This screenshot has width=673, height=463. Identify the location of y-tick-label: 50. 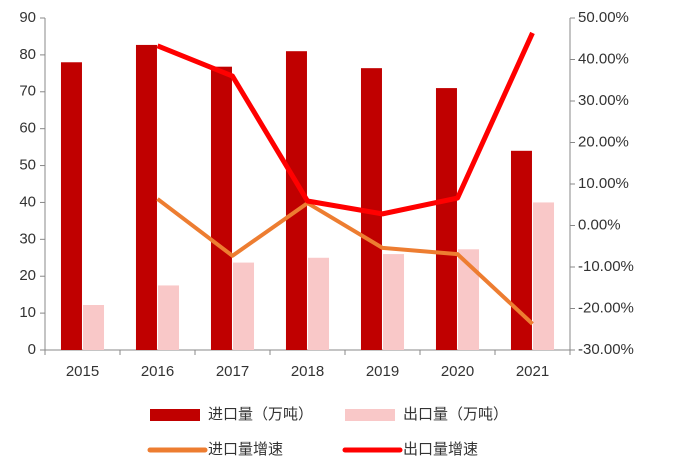
(27, 165).